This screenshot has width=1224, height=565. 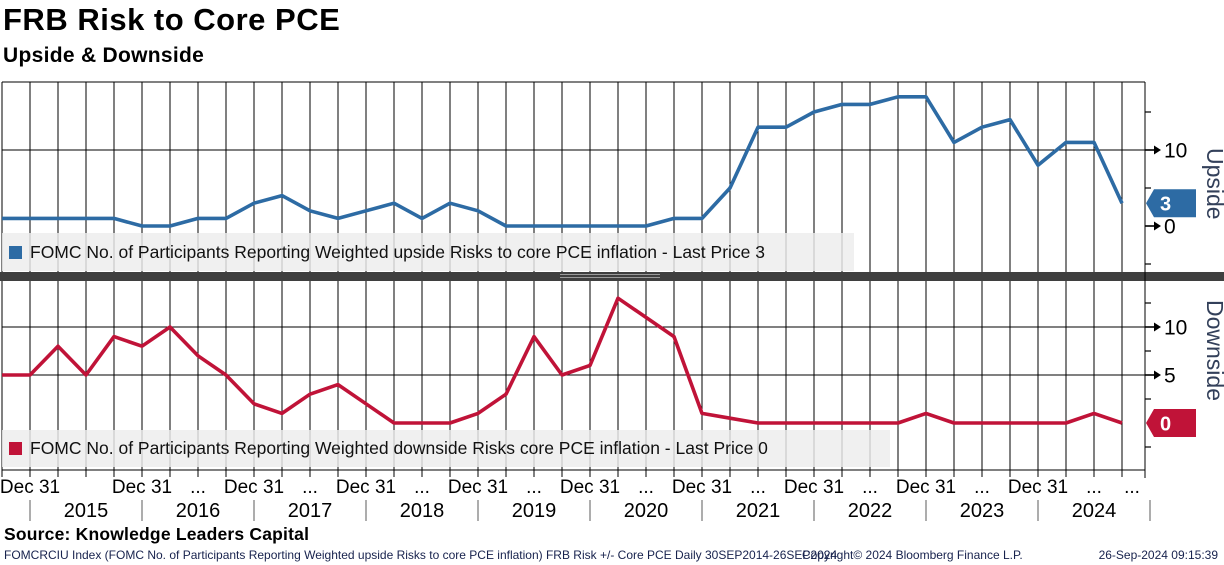 I want to click on y-tick-label-upside: 10, so click(x=1175, y=151).